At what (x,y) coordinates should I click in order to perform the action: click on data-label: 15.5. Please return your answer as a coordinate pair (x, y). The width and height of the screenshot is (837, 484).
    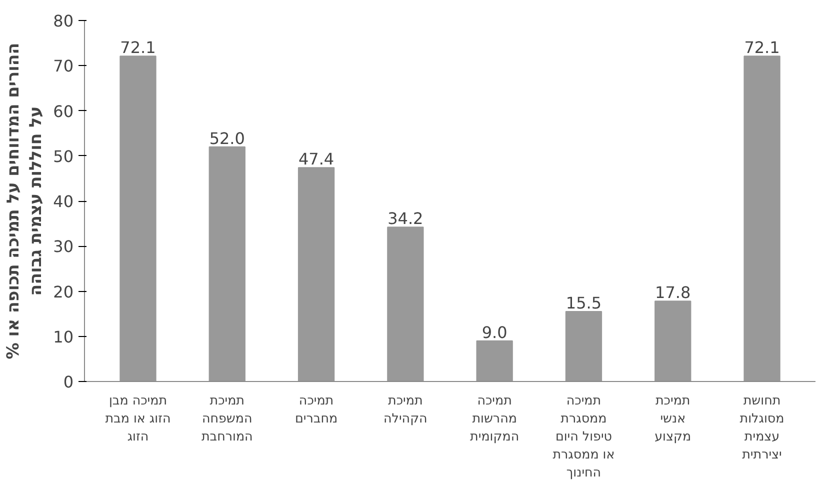
    Looking at the image, I should click on (584, 303).